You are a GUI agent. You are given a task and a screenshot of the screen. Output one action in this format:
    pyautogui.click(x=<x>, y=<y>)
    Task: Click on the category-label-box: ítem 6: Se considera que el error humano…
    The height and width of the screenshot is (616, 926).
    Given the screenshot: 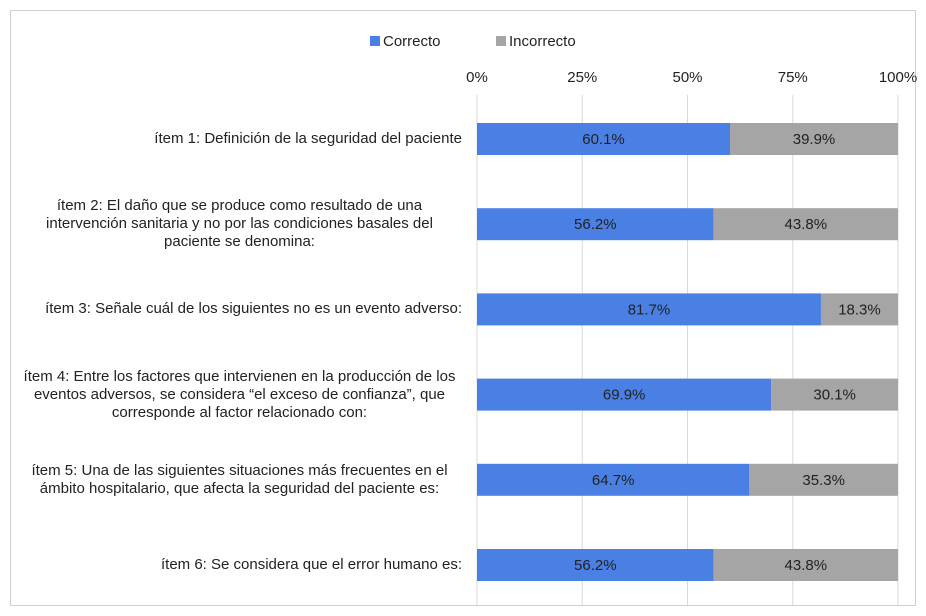 What is the action you would take?
    pyautogui.click(x=239, y=565)
    